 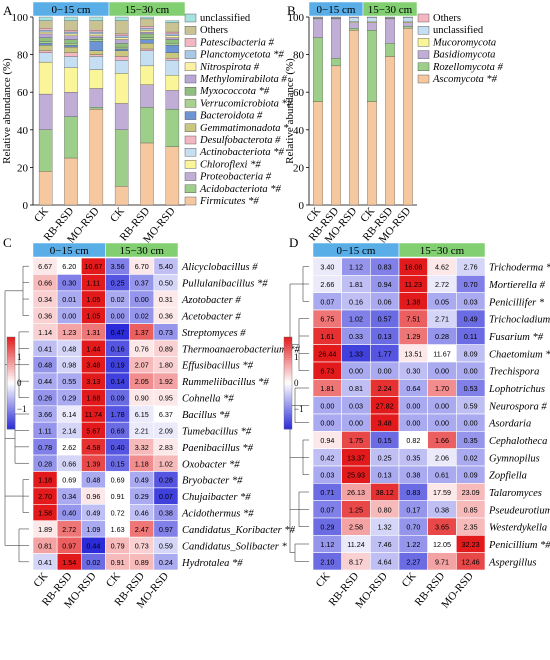 What do you see at coordinates (93, 430) in the screenshot?
I see `heatmap-cell-value: 5.67` at bounding box center [93, 430].